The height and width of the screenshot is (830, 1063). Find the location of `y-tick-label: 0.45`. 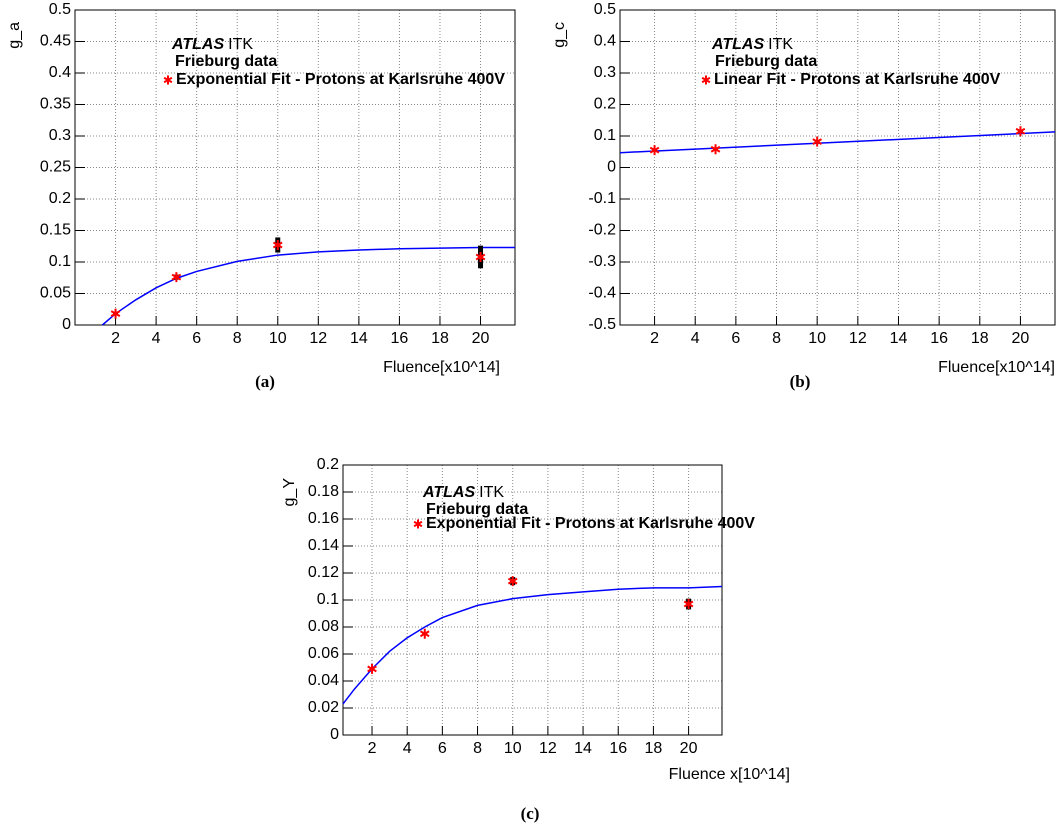

y-tick-label: 0.45 is located at coordinates (55, 41).